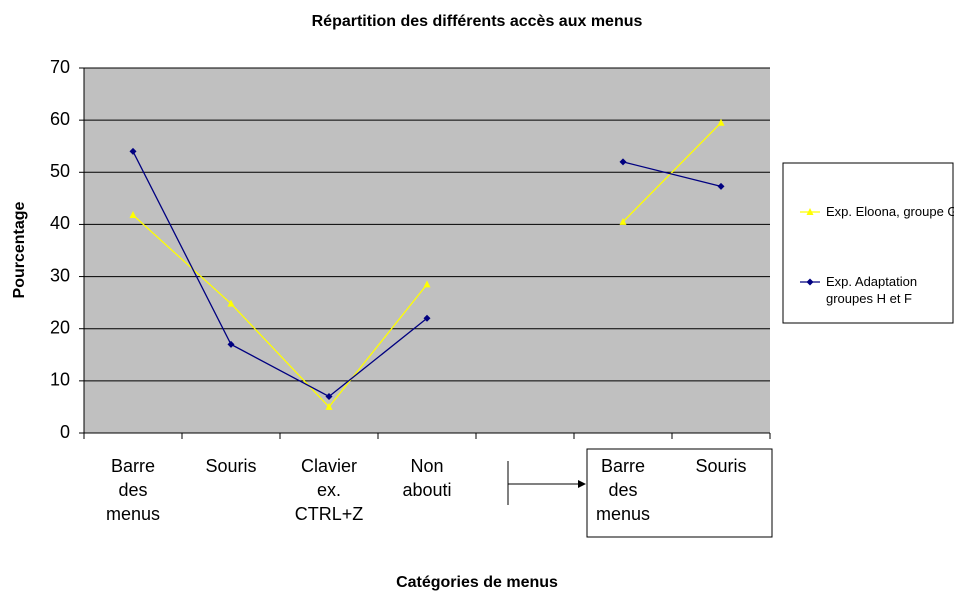 The height and width of the screenshot is (595, 954). What do you see at coordinates (60, 275) in the screenshot?
I see `y-tick-label: 30` at bounding box center [60, 275].